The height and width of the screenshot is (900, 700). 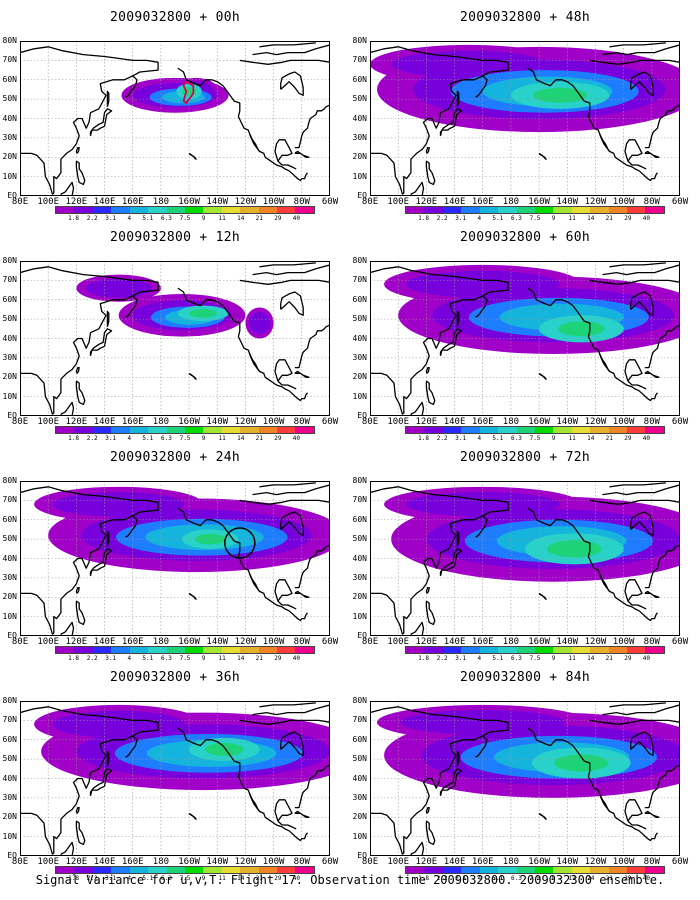 I want to click on lon-tick-label: 100E, so click(x=398, y=642).